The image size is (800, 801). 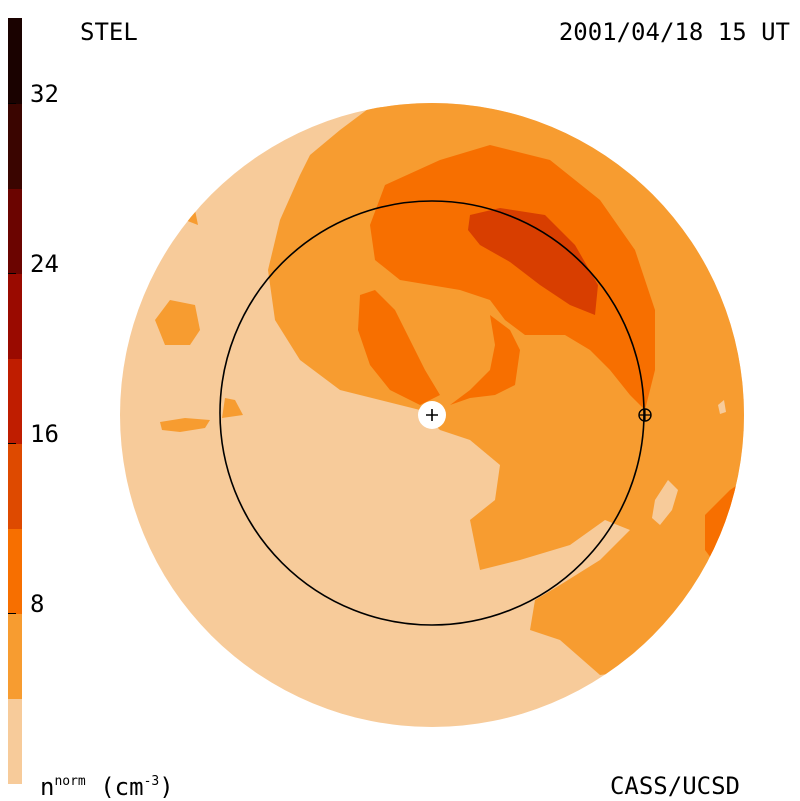 What do you see at coordinates (257, 483) in the screenshot?
I see `light-speck` at bounding box center [257, 483].